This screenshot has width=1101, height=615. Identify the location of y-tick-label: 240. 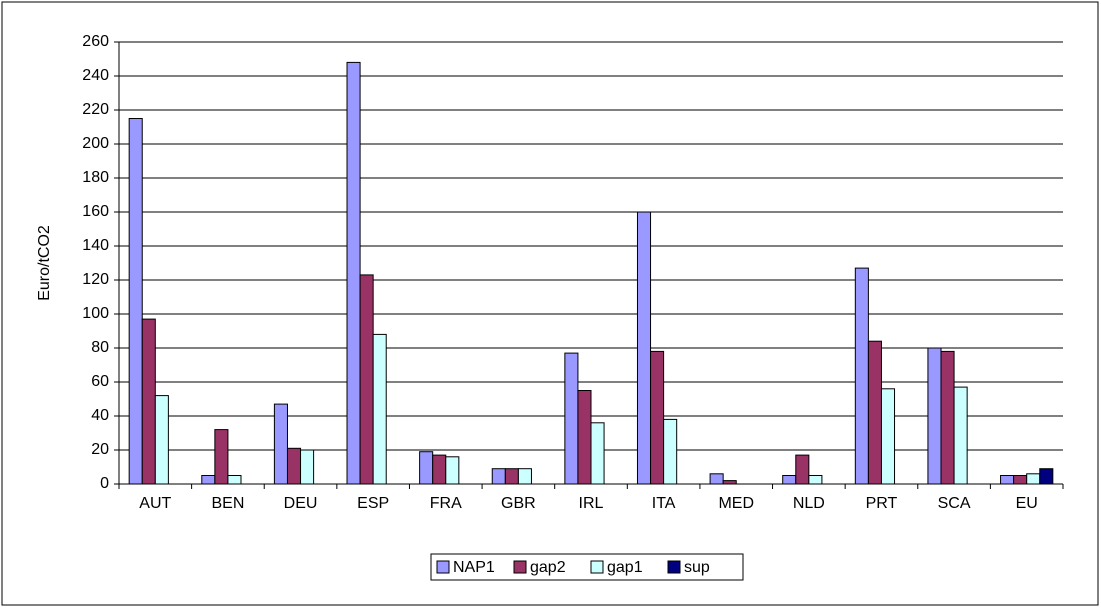
(95, 75).